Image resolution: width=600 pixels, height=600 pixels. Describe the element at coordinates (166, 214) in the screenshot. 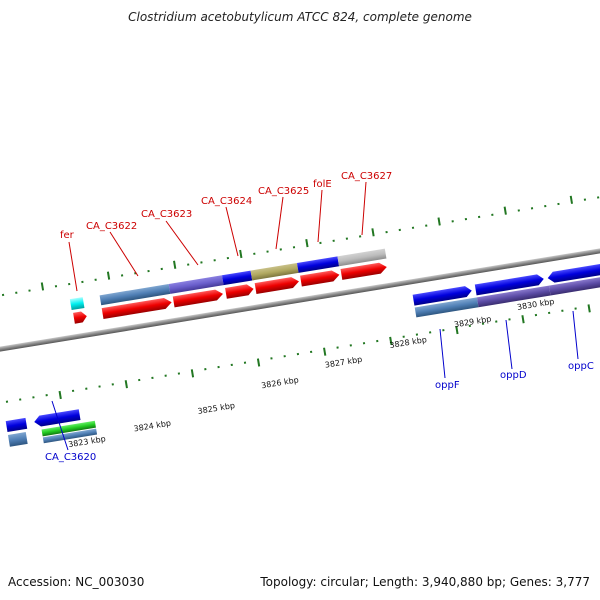

I see `gene-label-ca-c3623: CA_C3623` at that location.